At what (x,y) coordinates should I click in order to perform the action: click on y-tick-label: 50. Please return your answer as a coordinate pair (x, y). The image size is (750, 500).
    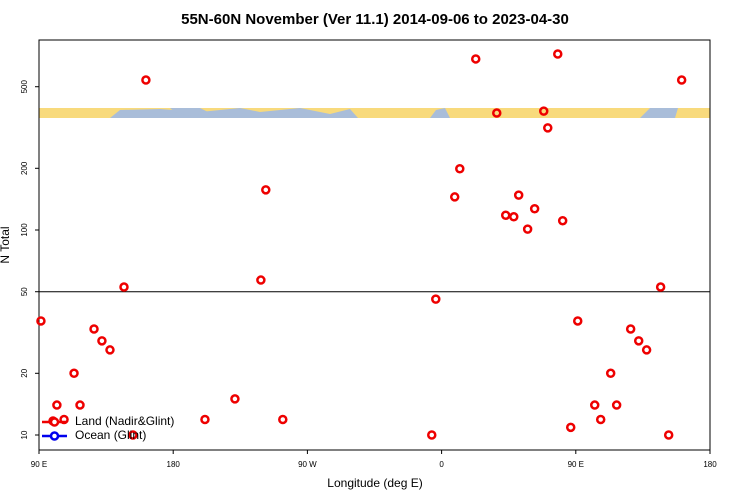
    Looking at the image, I should click on (24, 291).